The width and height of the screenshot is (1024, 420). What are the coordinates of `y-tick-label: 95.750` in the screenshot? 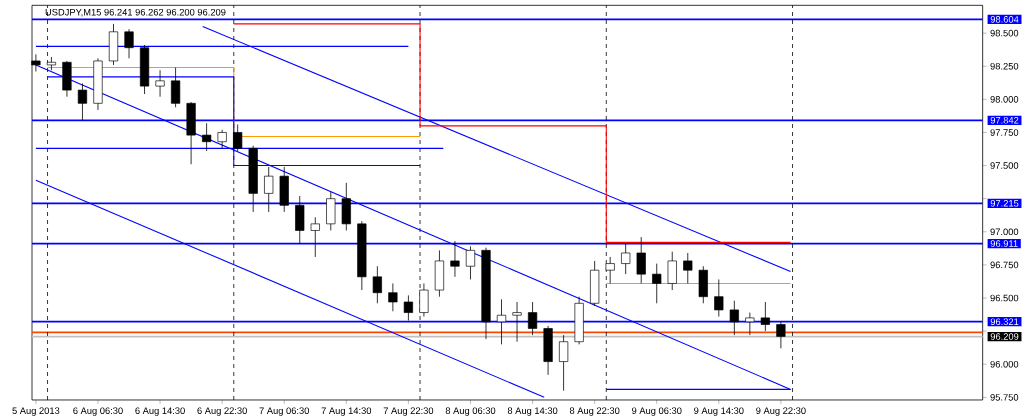 It's located at (1004, 397).